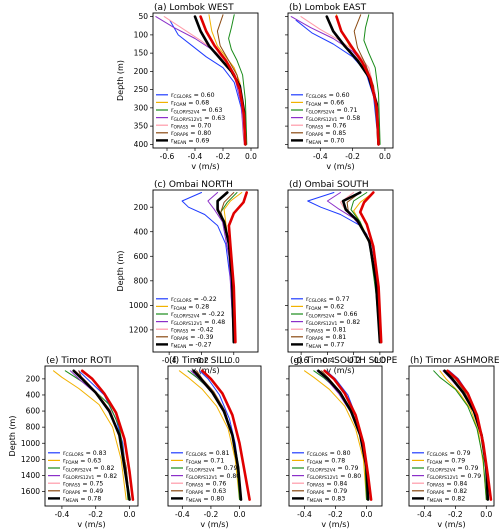  I want to click on panel-title: (c) Ombai NORTH, so click(193, 185).